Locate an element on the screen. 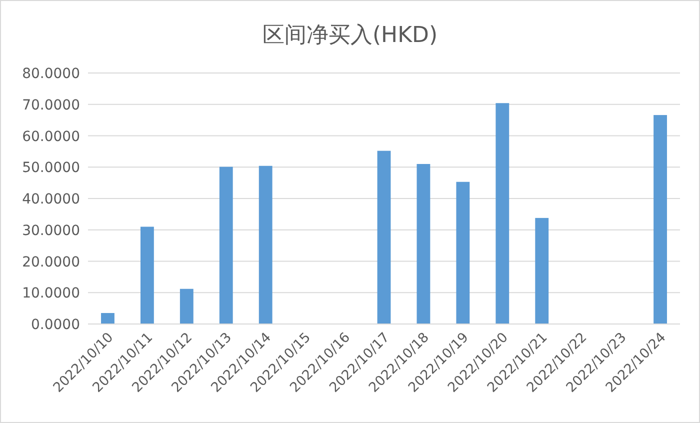  y-tick-label: 20.0000 is located at coordinates (51, 262).